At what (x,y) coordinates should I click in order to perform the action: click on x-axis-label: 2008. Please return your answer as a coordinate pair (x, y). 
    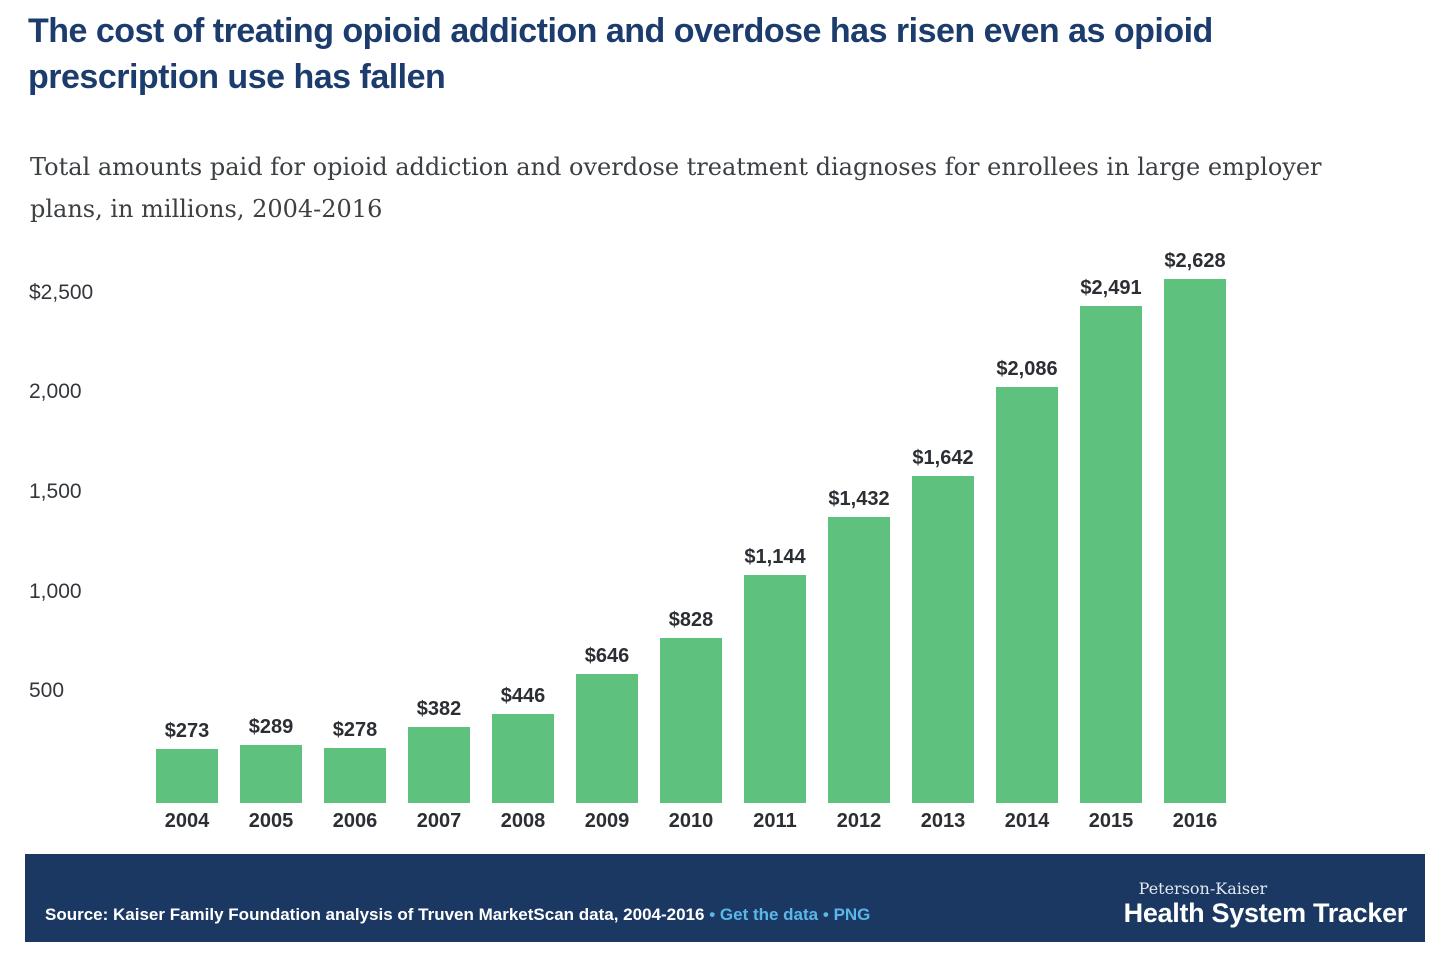
    Looking at the image, I should click on (523, 821).